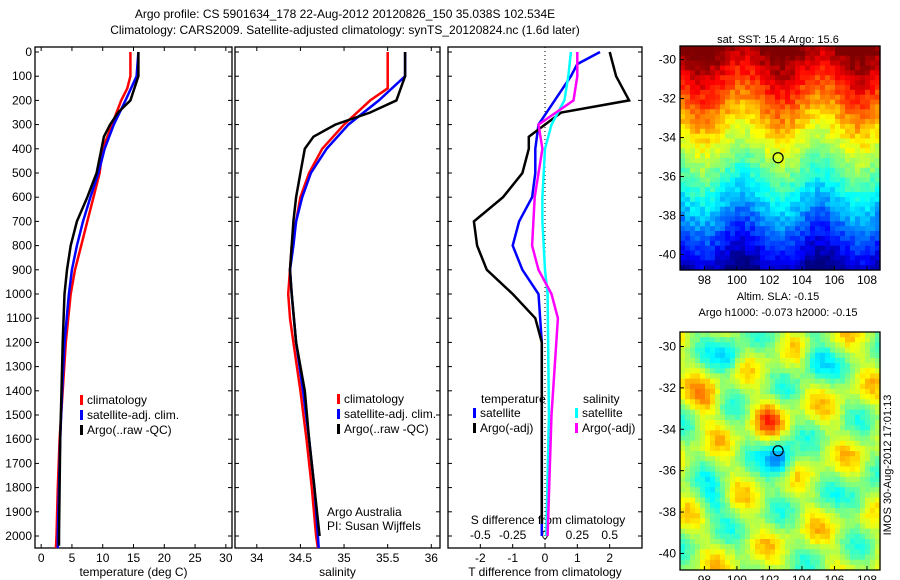  What do you see at coordinates (22, 125) in the screenshot?
I see `y-tick-label: 300` at bounding box center [22, 125].